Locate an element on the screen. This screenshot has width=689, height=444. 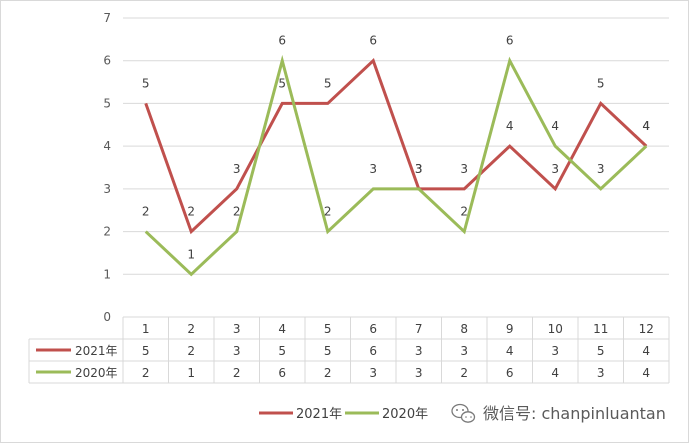
x-tick-label: 6 is located at coordinates (373, 329).